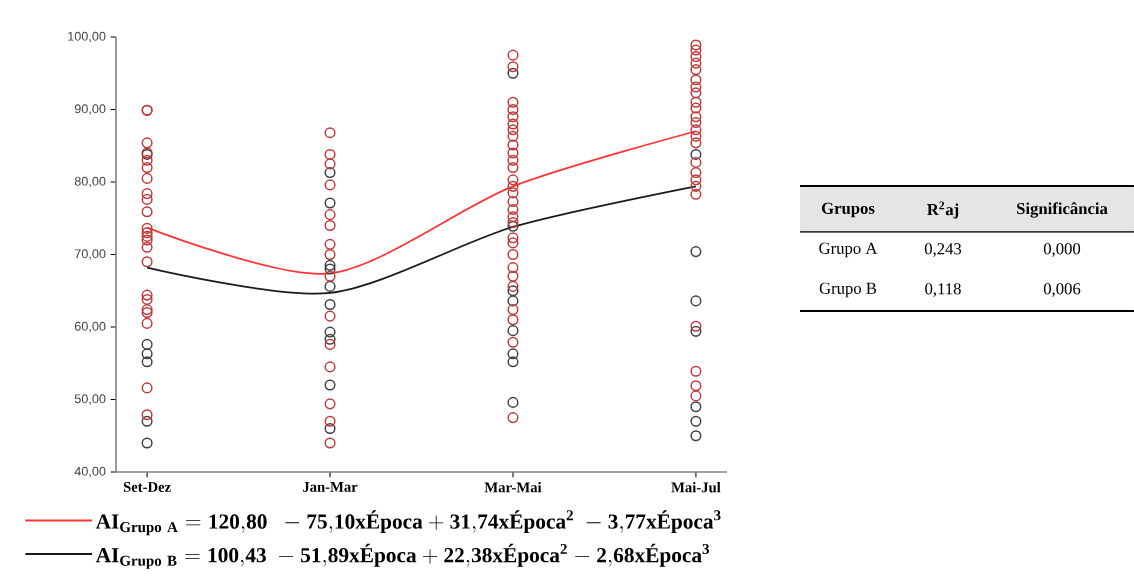  What do you see at coordinates (848, 290) in the screenshot?
I see `text: Grupo B` at bounding box center [848, 290].